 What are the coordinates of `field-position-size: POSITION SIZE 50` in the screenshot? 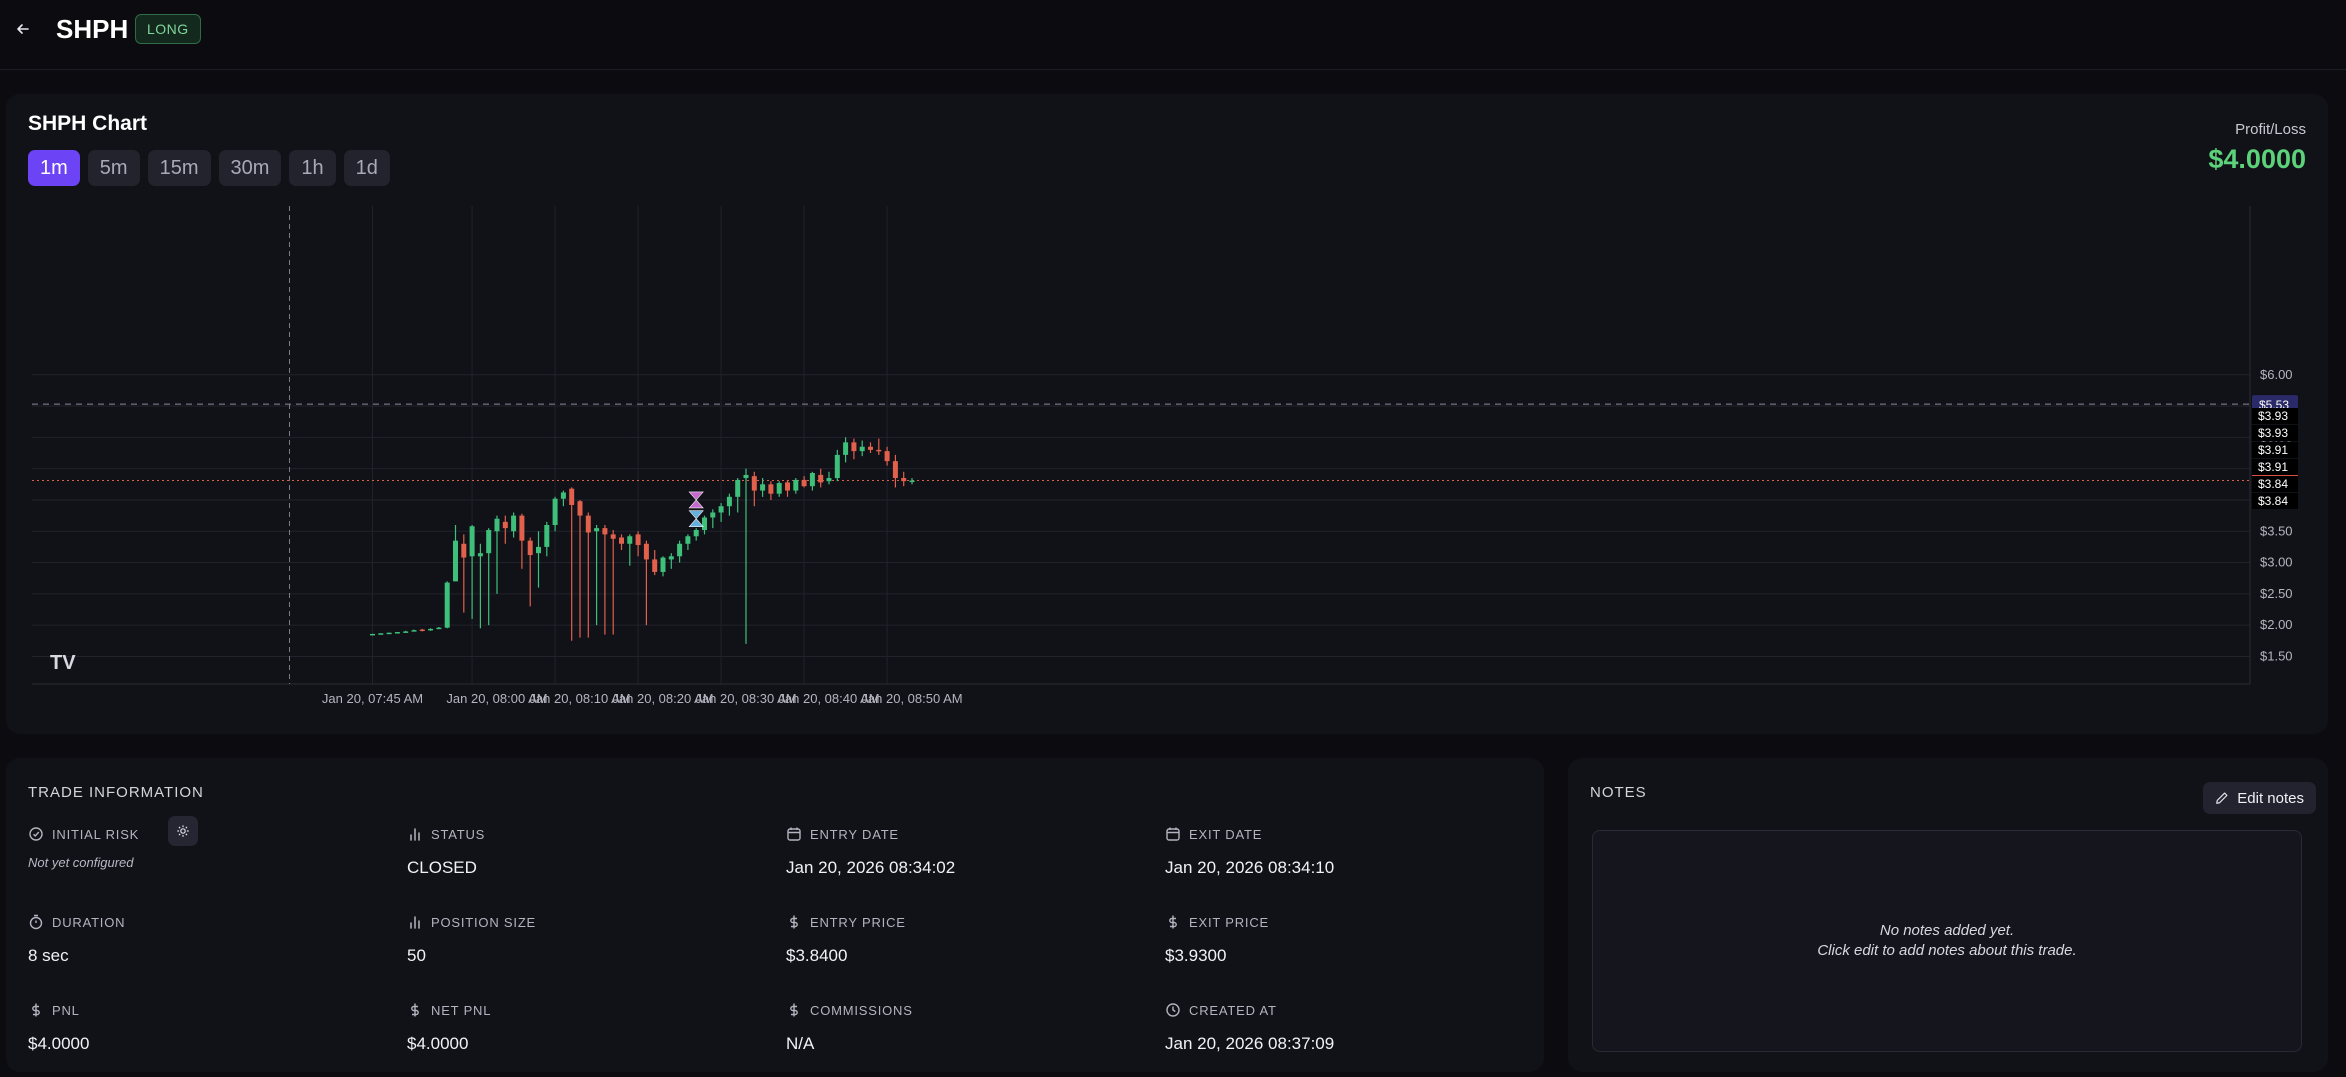 It's located at (592, 940).